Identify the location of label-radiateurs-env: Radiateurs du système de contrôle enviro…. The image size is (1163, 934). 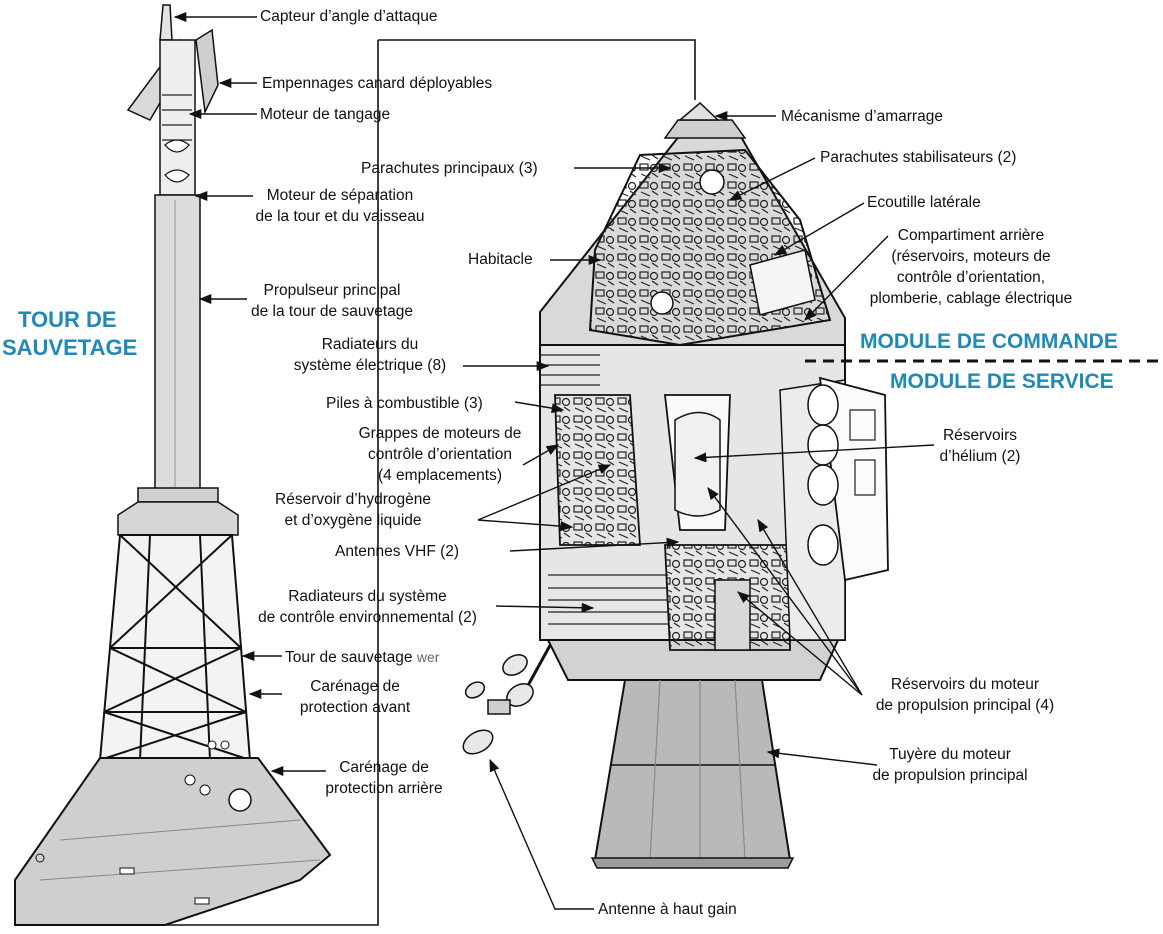
(367, 607).